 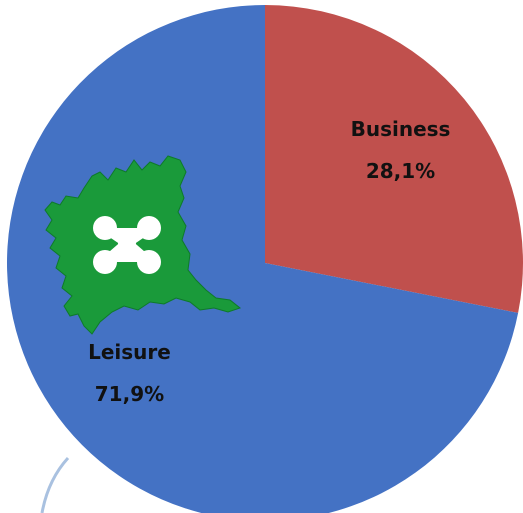 What do you see at coordinates (129, 352) in the screenshot?
I see `slice-label: Leisure` at bounding box center [129, 352].